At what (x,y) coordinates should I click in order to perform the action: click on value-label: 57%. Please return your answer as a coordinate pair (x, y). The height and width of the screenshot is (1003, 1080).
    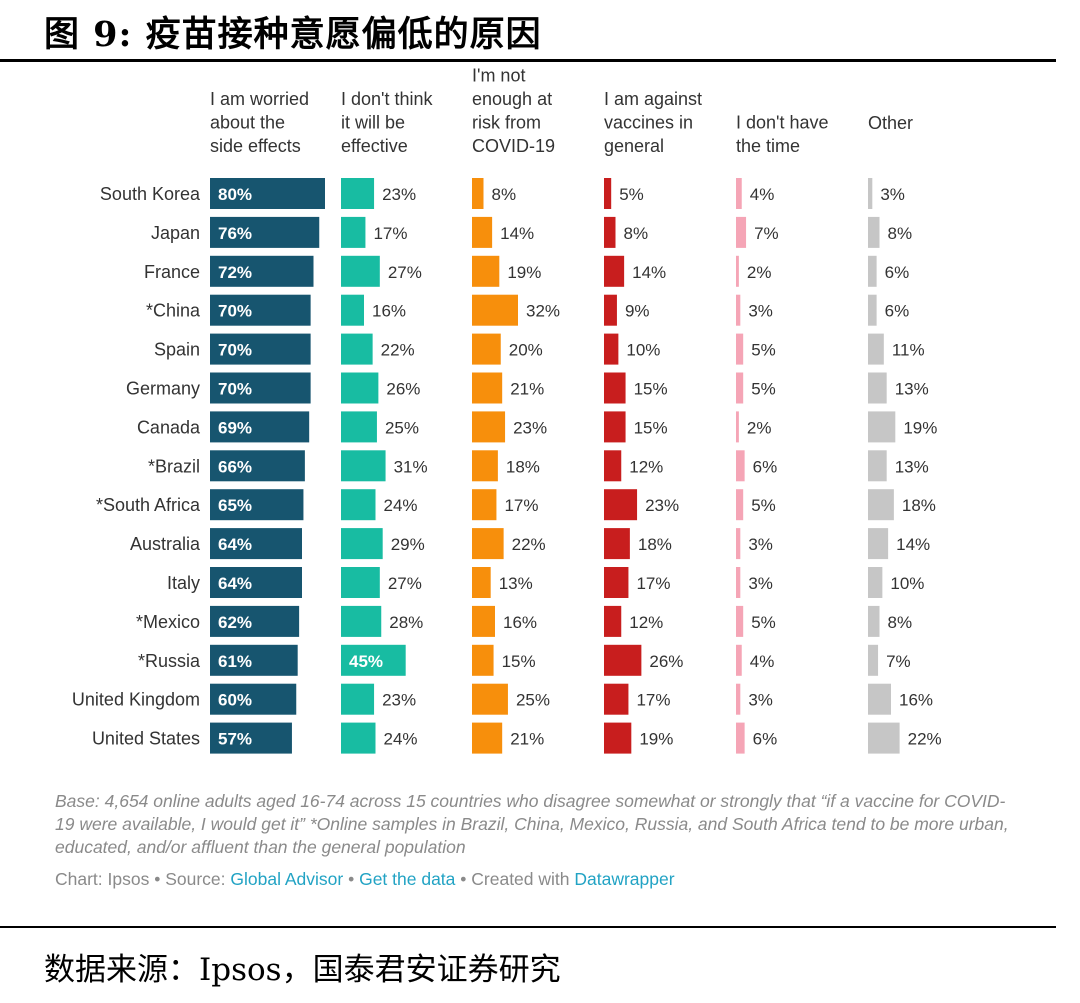
    Looking at the image, I should click on (235, 739).